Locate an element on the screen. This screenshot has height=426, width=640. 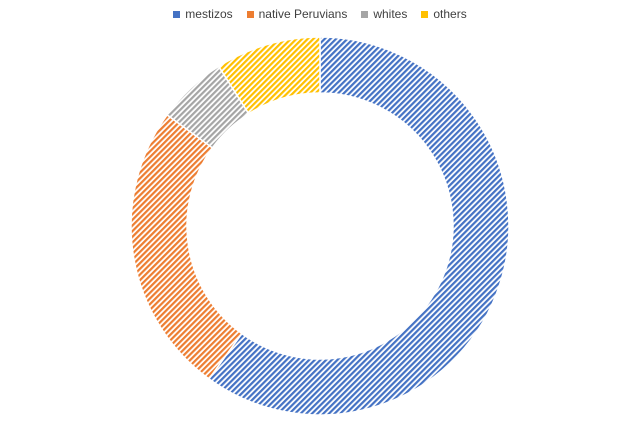
legend: mestizos native Peruvians whites others is located at coordinates (320, 14).